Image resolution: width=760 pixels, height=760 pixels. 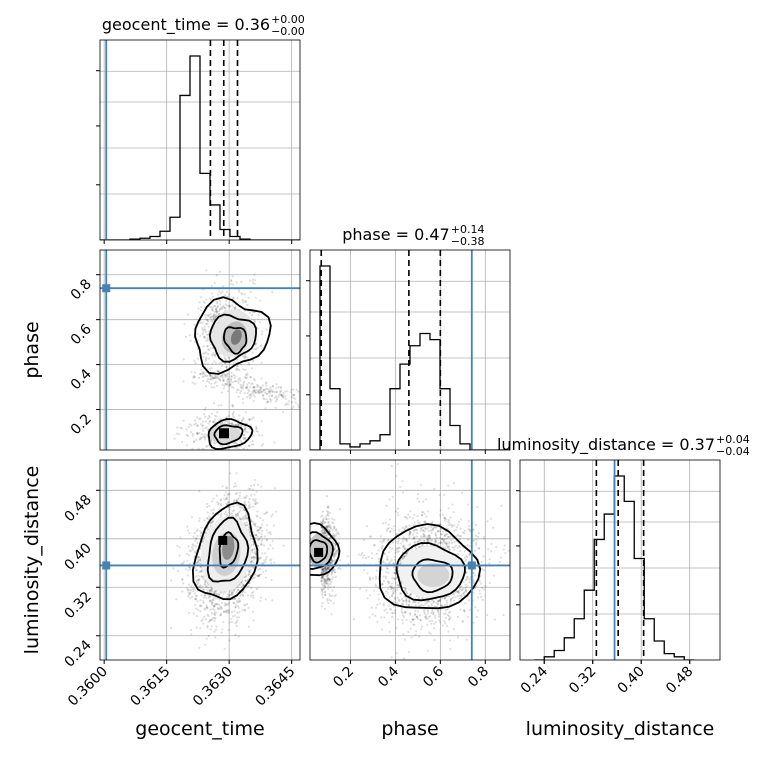 I want to click on title-minus-phase: −0.38, so click(x=468, y=241).